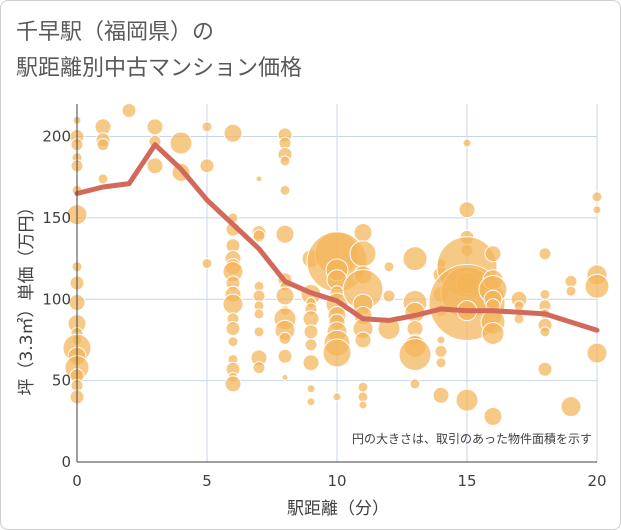 This screenshot has width=621, height=530. Describe the element at coordinates (472, 438) in the screenshot. I see `bubble-size-note: 円の大きさは、取引のあった物件面積を示す` at that location.